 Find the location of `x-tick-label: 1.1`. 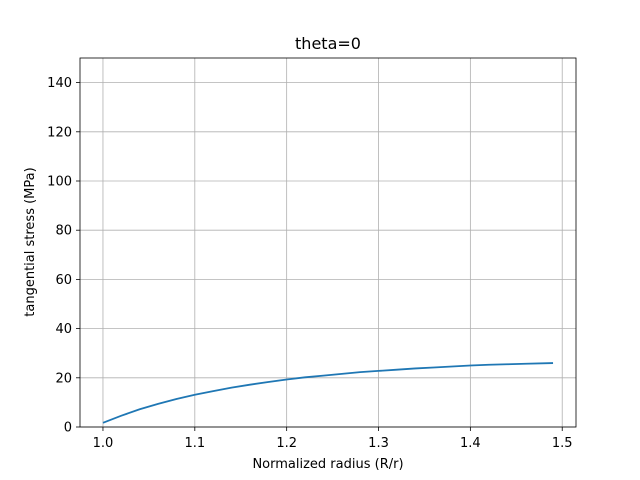

x-tick-label: 1.1 is located at coordinates (194, 443).